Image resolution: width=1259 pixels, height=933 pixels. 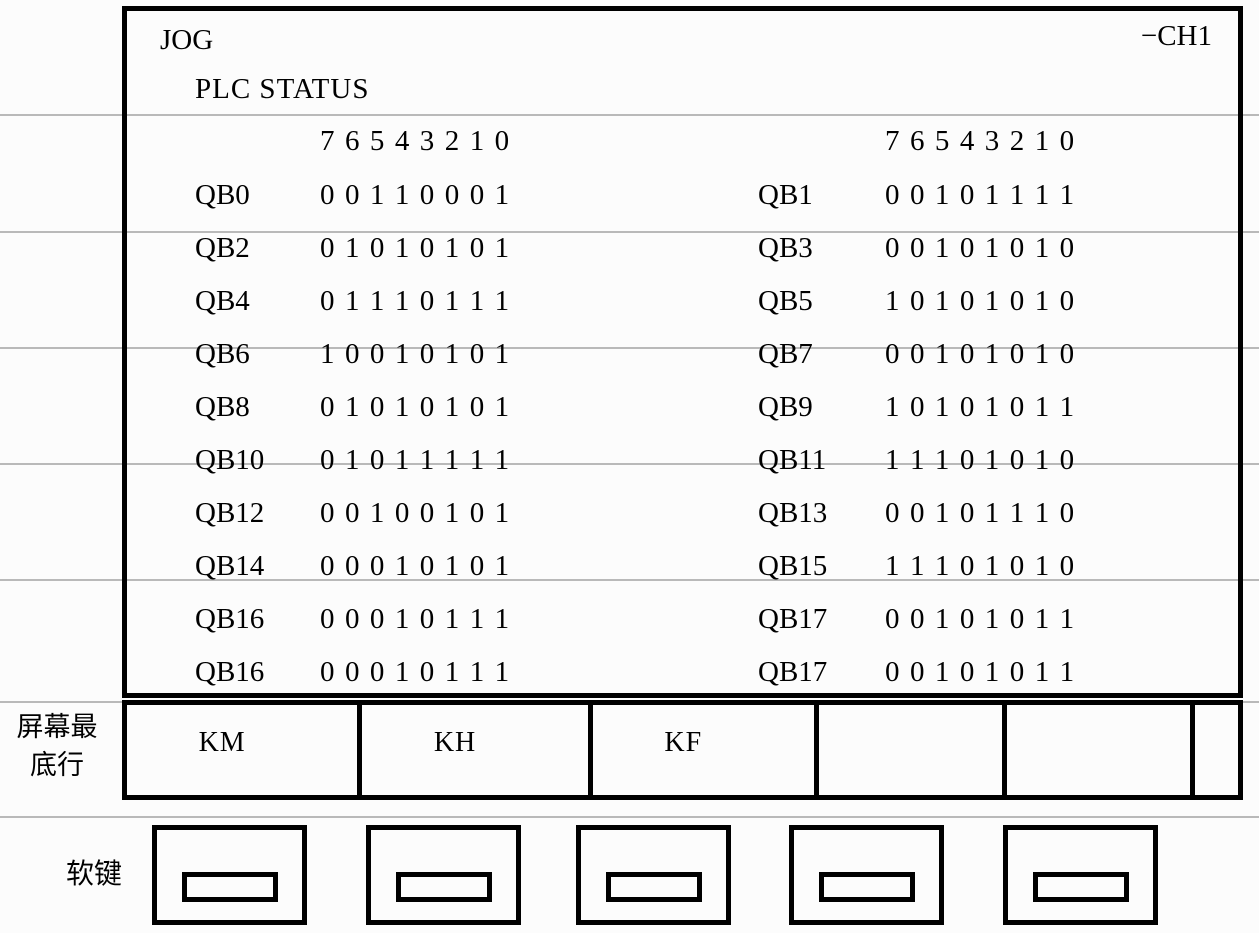 I want to click on byte-bits: 0 0 1 0 1 1 1 1, so click(x=980, y=195).